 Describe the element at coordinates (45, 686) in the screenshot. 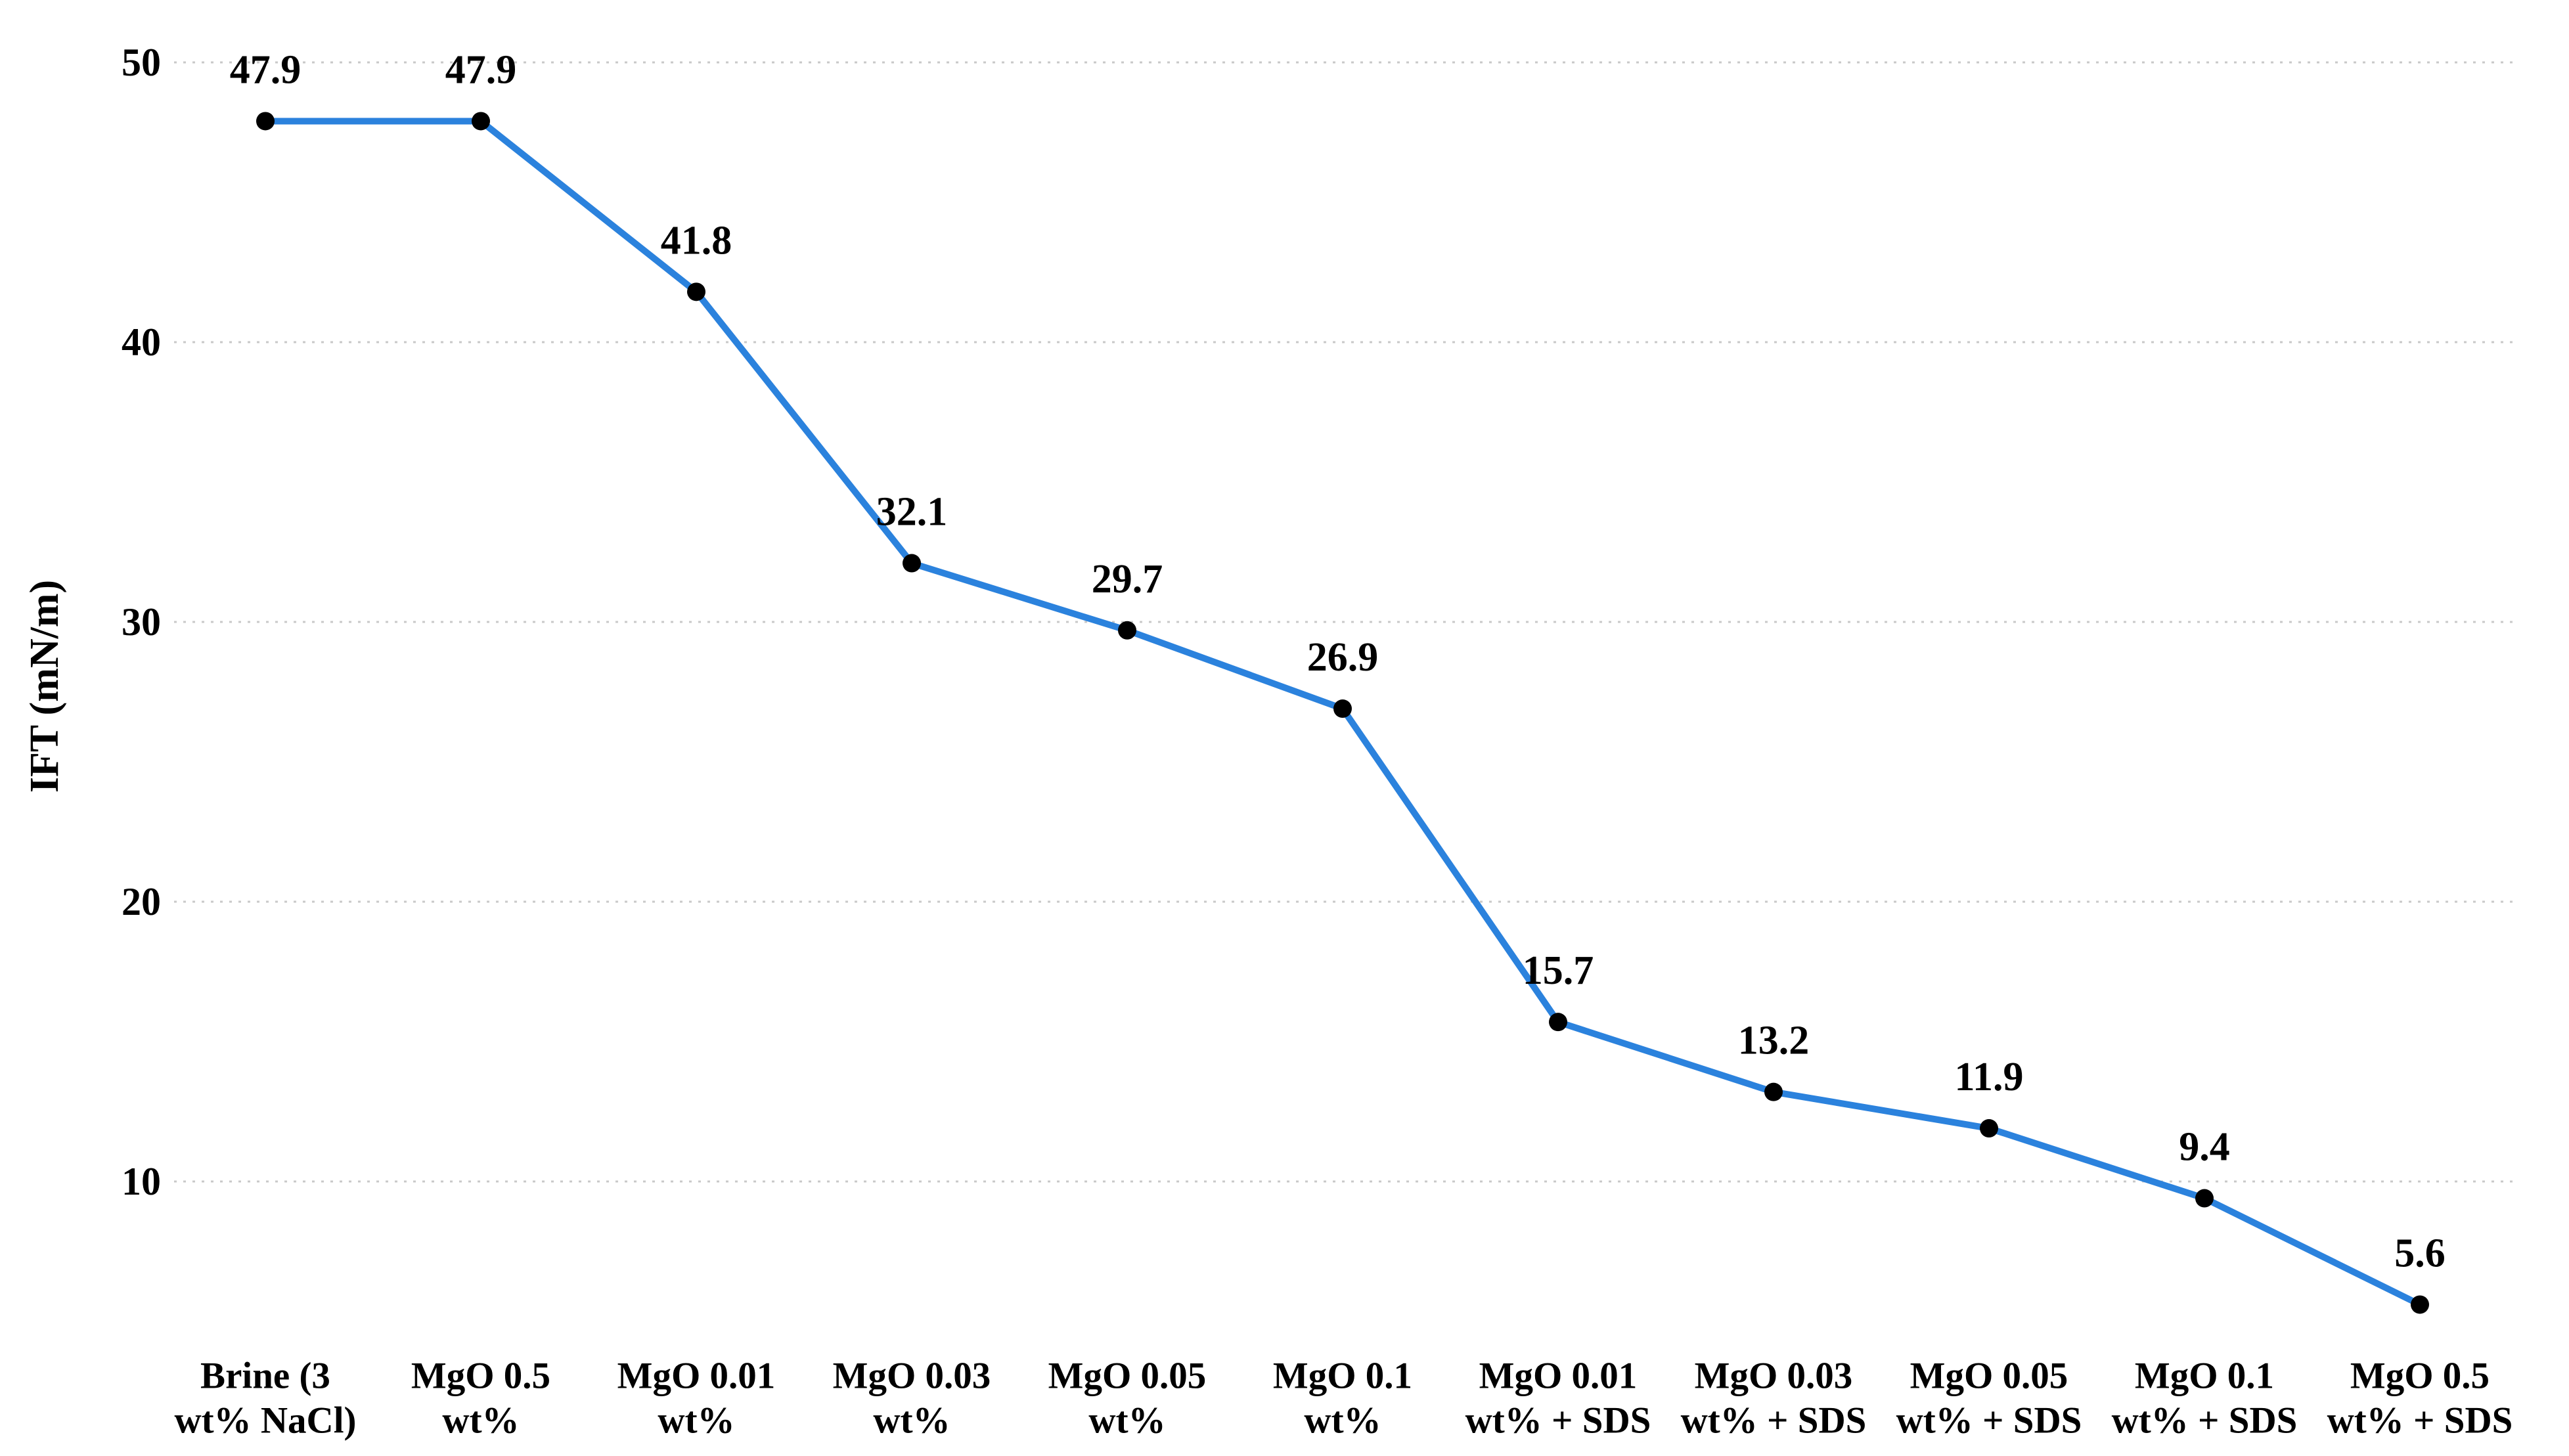

I see `y-axis-title: IFT (mN/m)` at that location.